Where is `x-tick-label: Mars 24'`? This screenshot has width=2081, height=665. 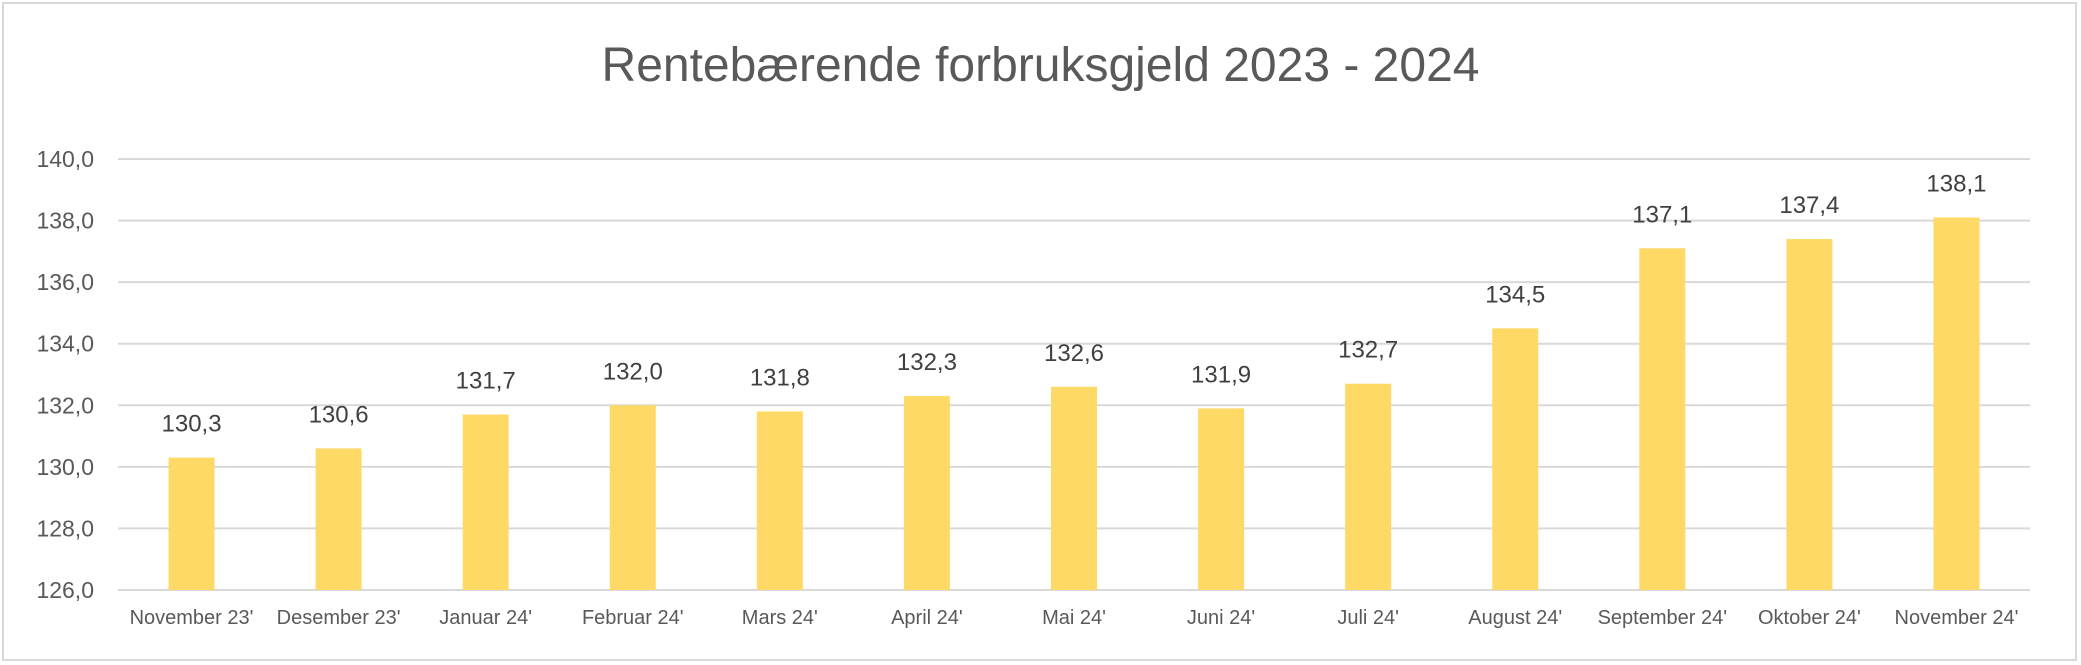
x-tick-label: Mars 24' is located at coordinates (780, 618).